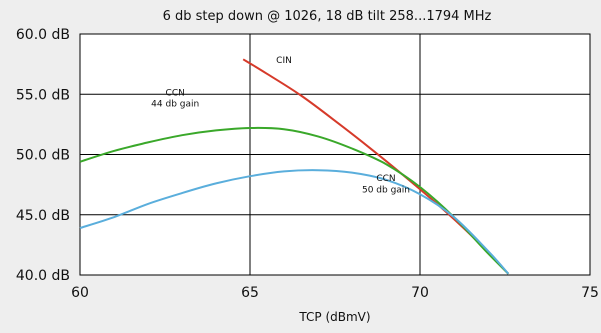  Describe the element at coordinates (43, 95) in the screenshot. I see `y-tick-label-3: 55.0 dB` at that location.